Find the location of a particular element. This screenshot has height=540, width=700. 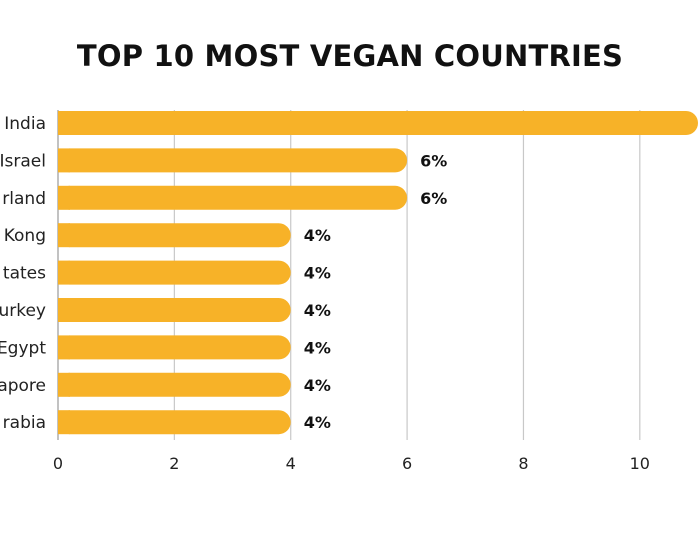

x-axis-ticks: 0 2 4 6 8 10 is located at coordinates (351, 463).